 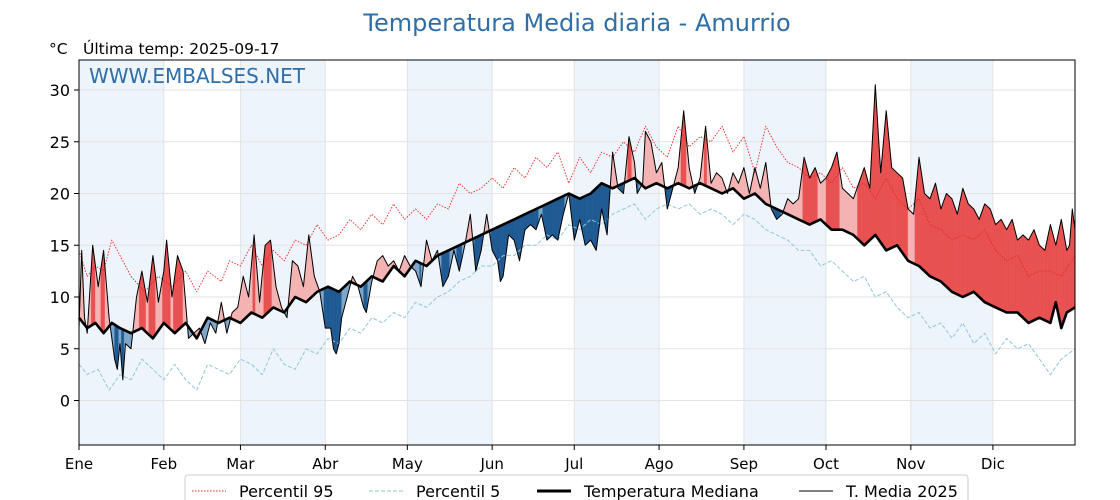 What do you see at coordinates (60, 297) in the screenshot?
I see `y-tick-label: 10` at bounding box center [60, 297].